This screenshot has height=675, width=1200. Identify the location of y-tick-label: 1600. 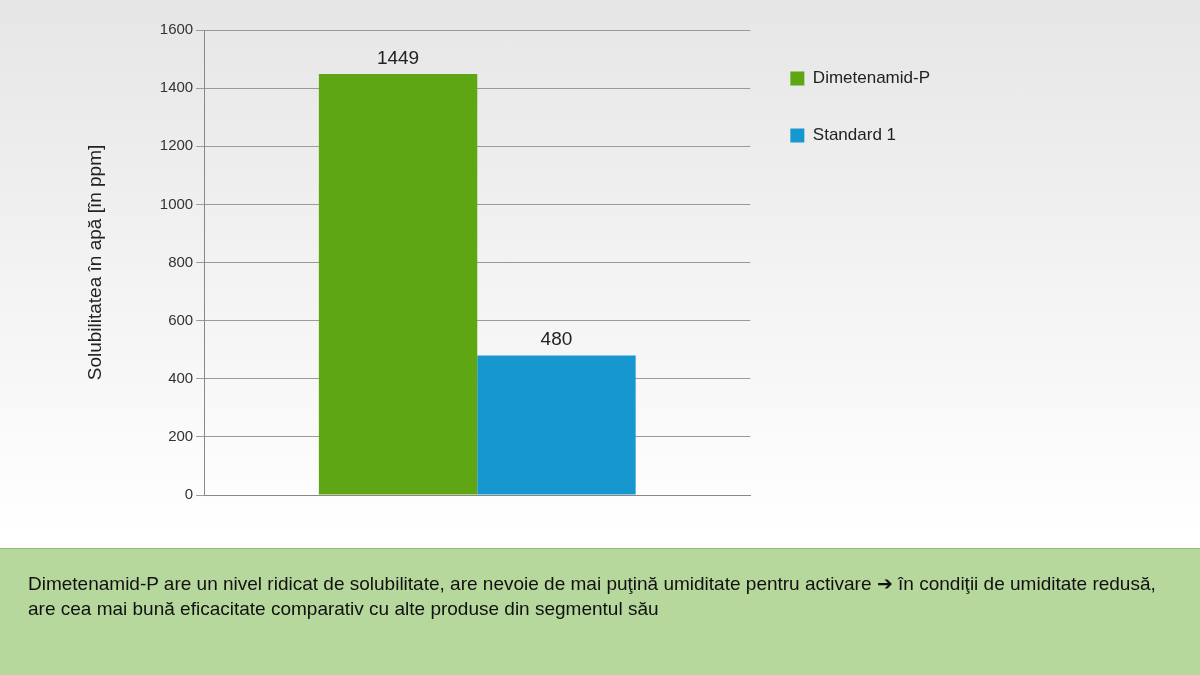
(176, 29).